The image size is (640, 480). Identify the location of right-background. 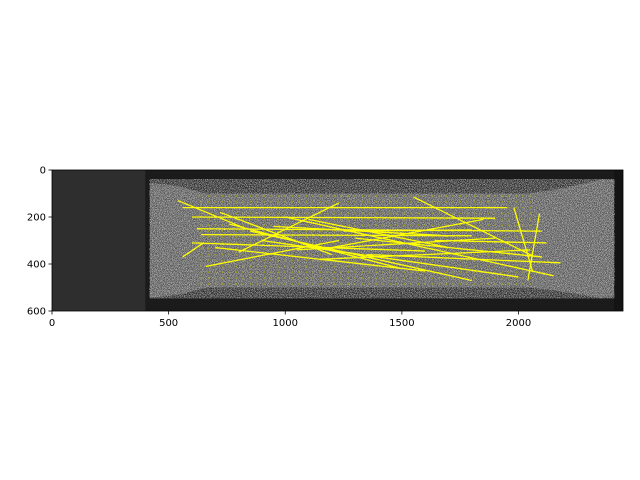
(618, 240).